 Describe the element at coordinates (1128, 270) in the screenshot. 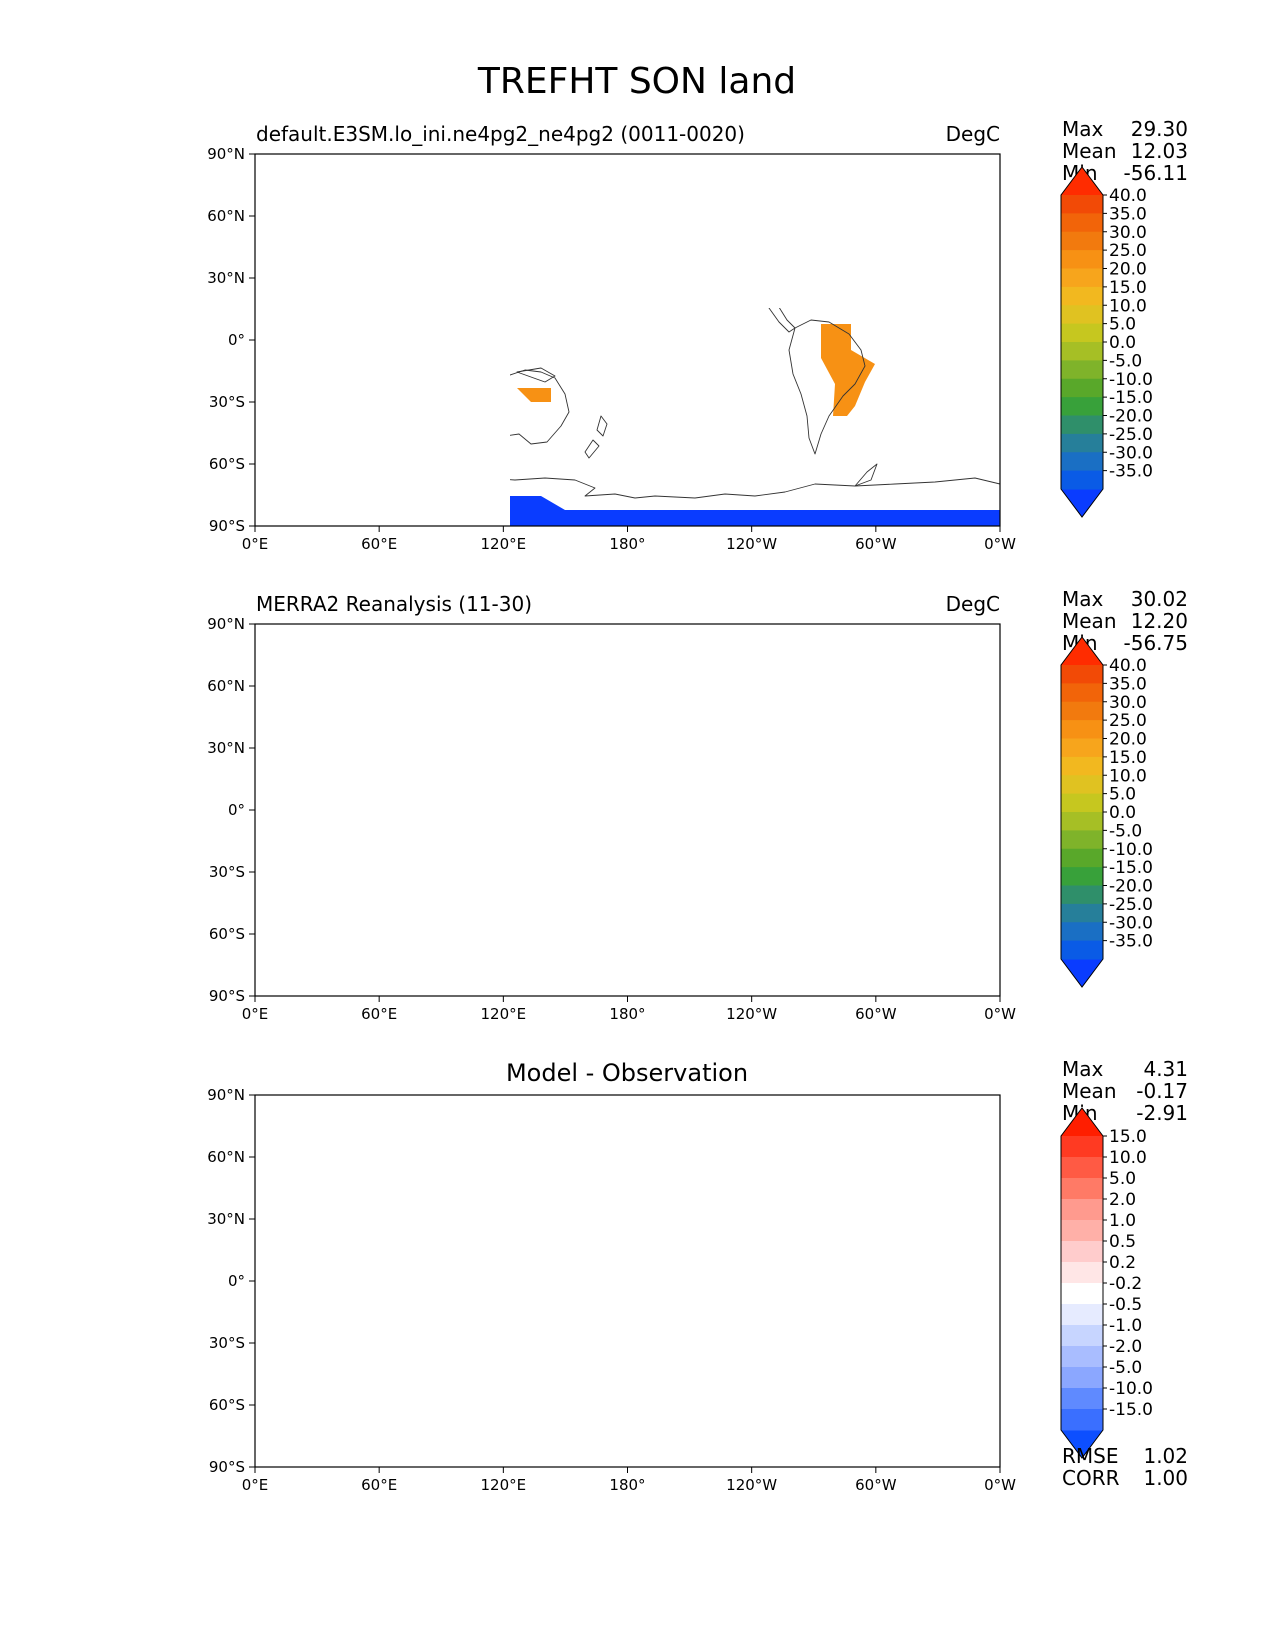

I see `colorbar-tick-label: 20.0` at that location.